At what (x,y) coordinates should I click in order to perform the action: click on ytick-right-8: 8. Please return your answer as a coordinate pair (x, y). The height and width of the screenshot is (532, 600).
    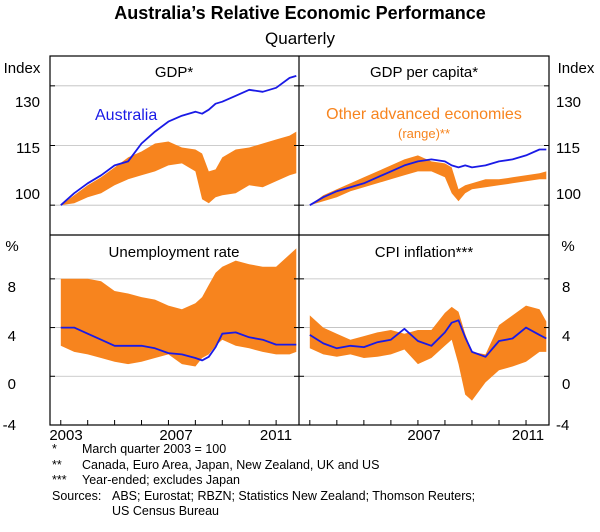
    Looking at the image, I should click on (566, 287).